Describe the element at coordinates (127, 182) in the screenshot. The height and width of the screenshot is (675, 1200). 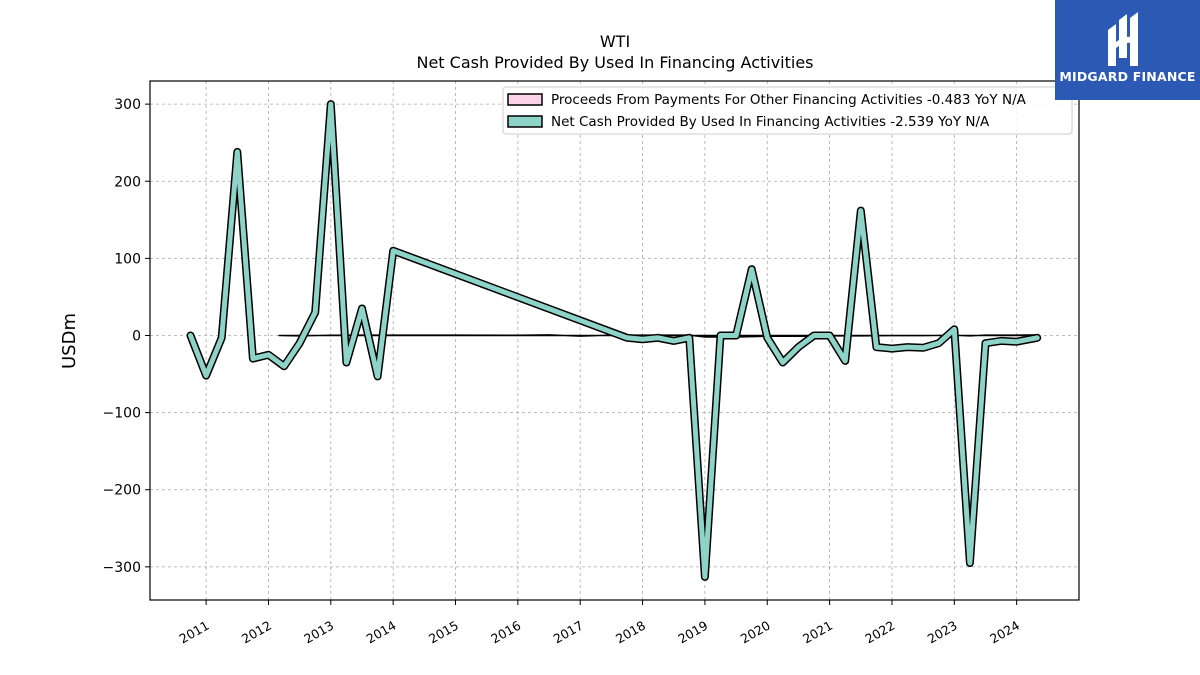
I see `y-tick-label: 200` at that location.